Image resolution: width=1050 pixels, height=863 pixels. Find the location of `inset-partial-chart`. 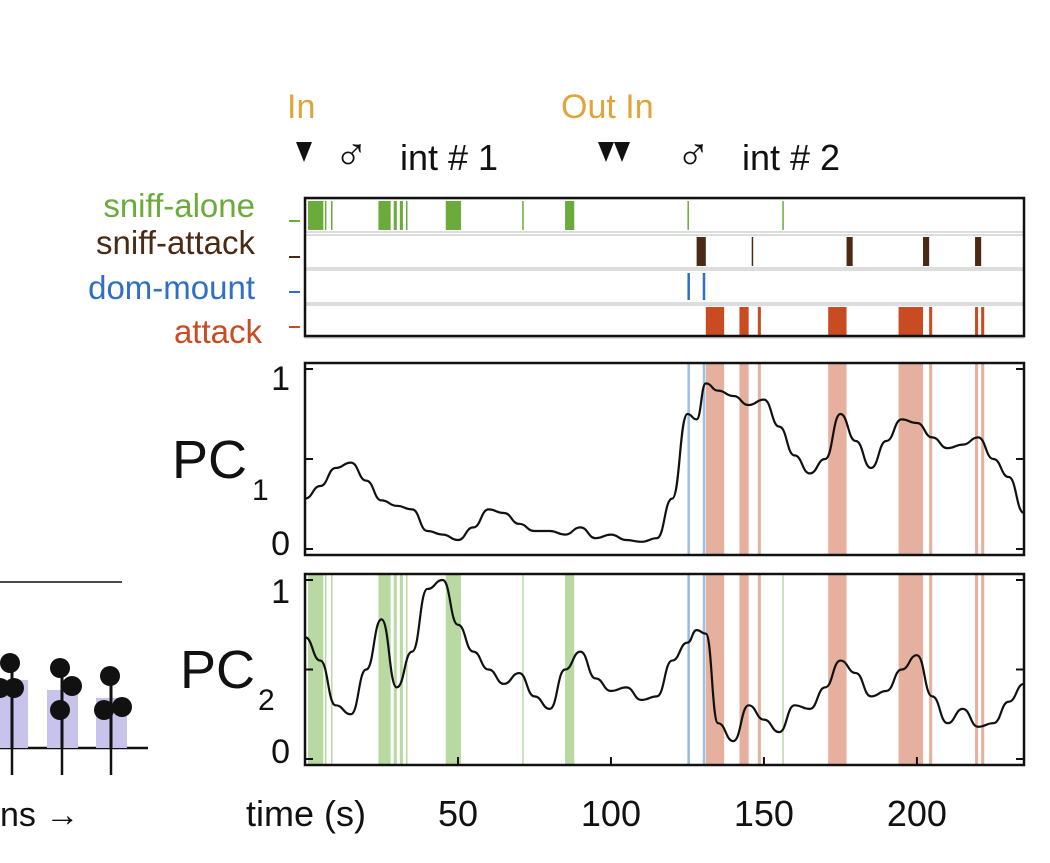

inset-partial-chart is located at coordinates (74, 678).